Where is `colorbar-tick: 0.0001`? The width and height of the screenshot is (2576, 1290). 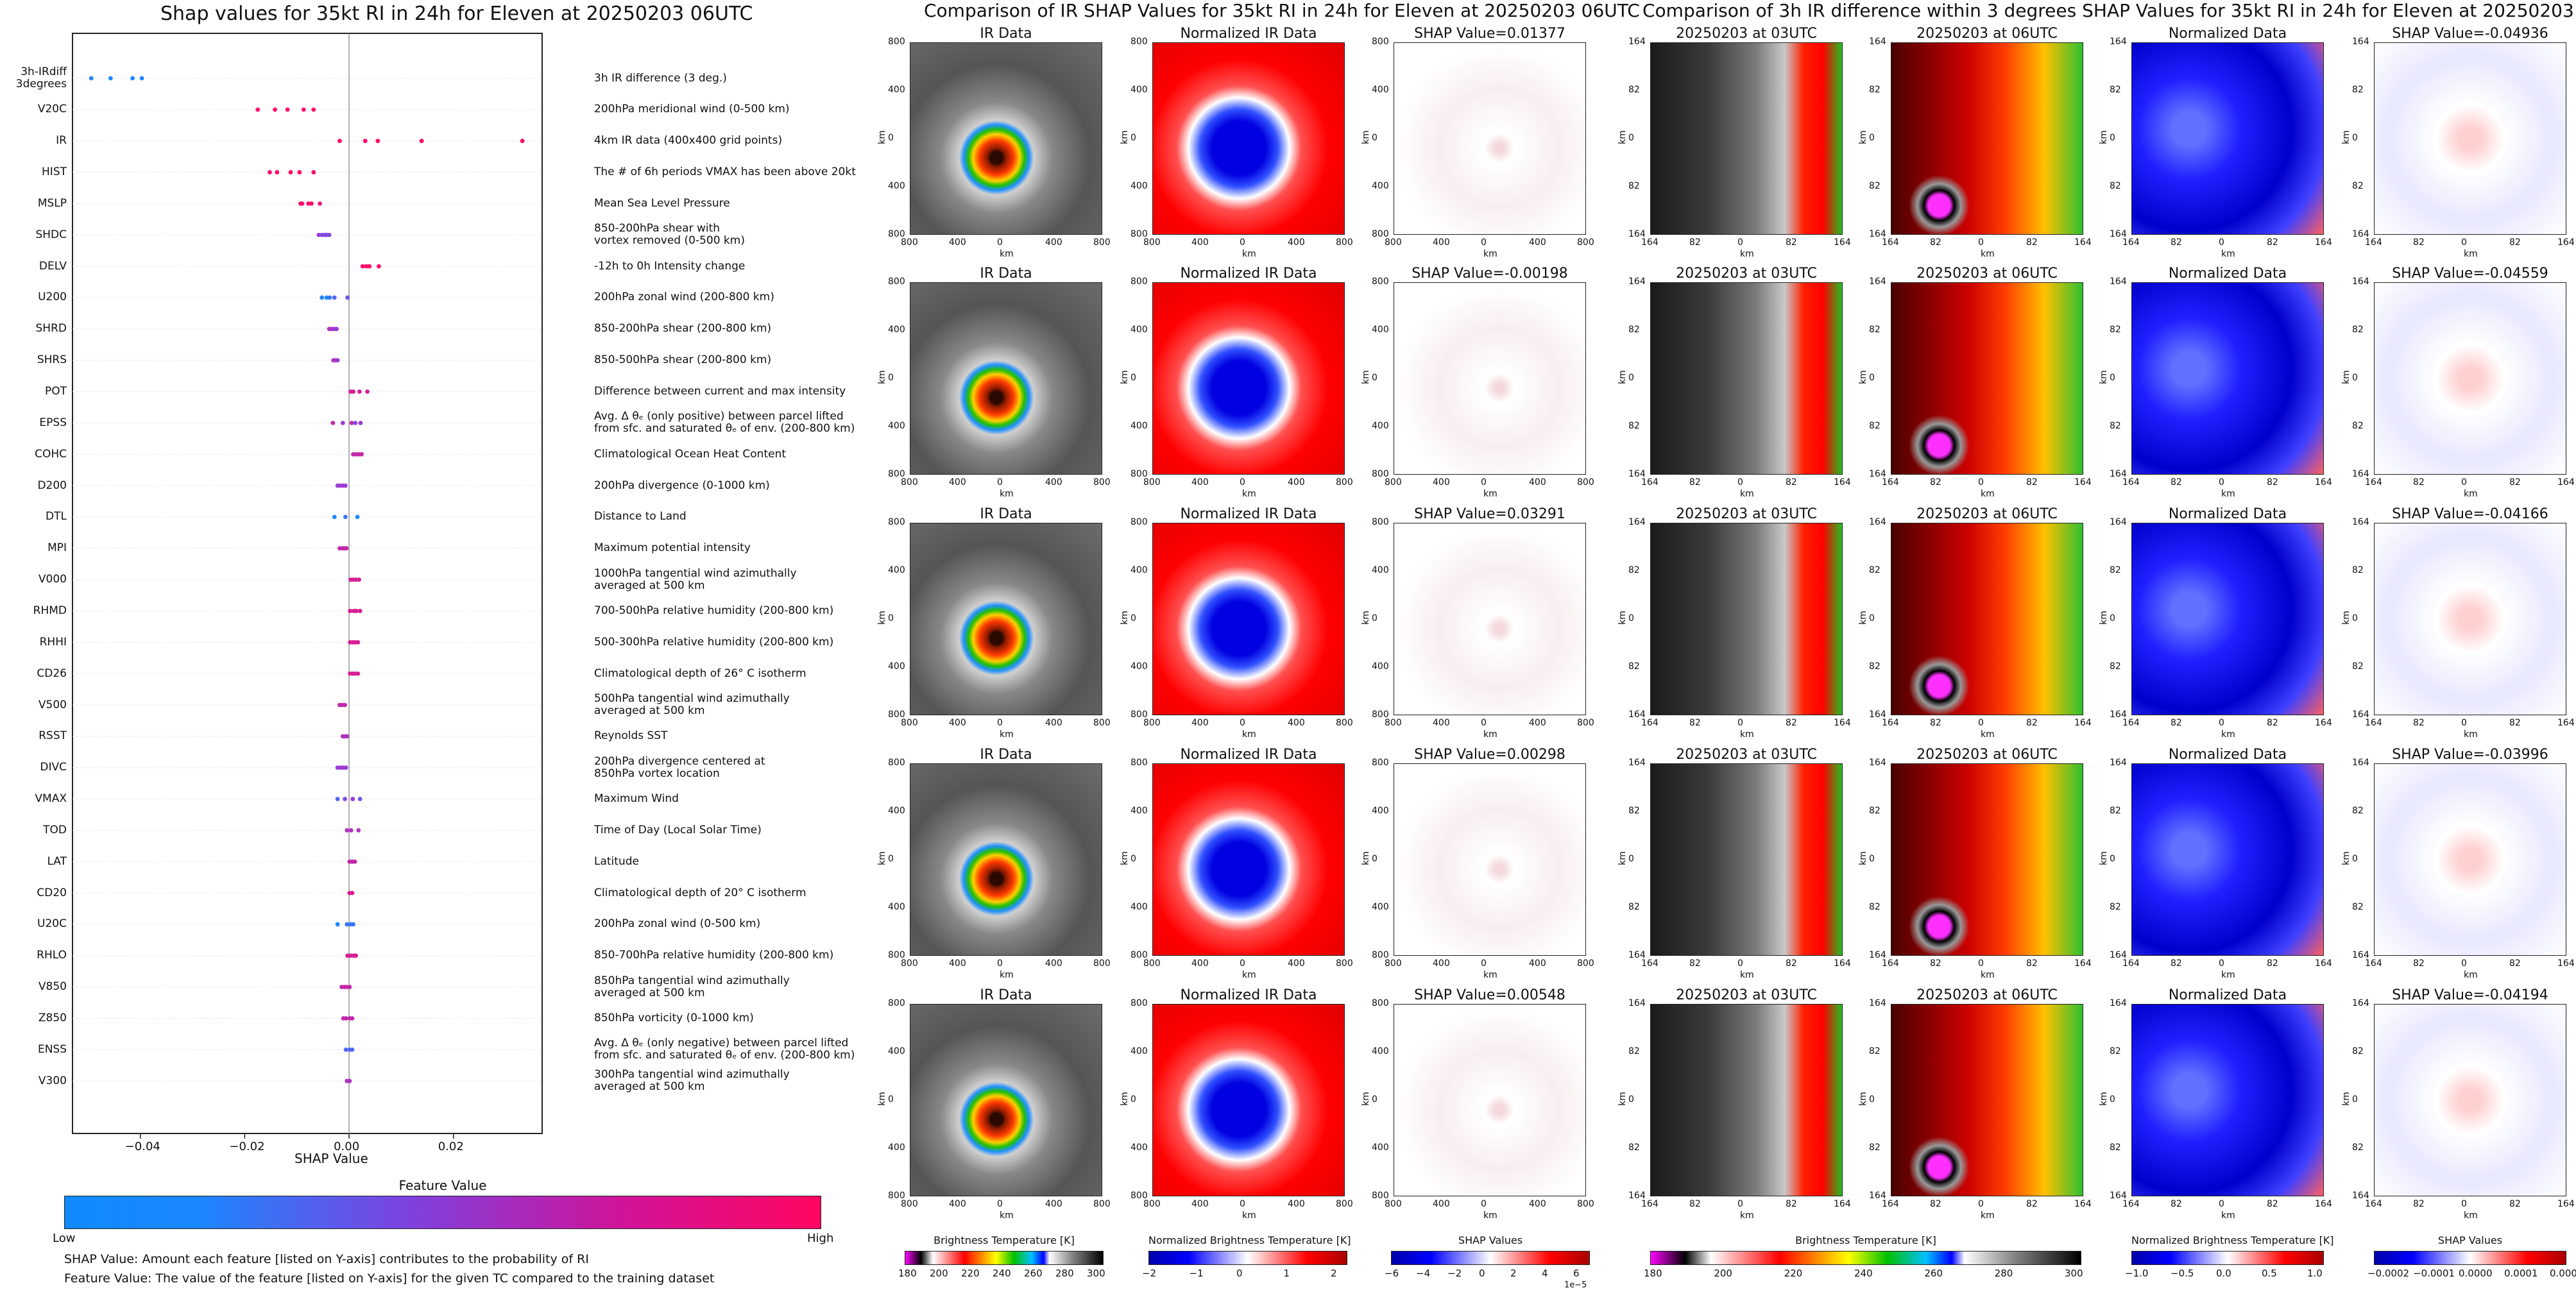 colorbar-tick: 0.0001 is located at coordinates (2521, 1273).